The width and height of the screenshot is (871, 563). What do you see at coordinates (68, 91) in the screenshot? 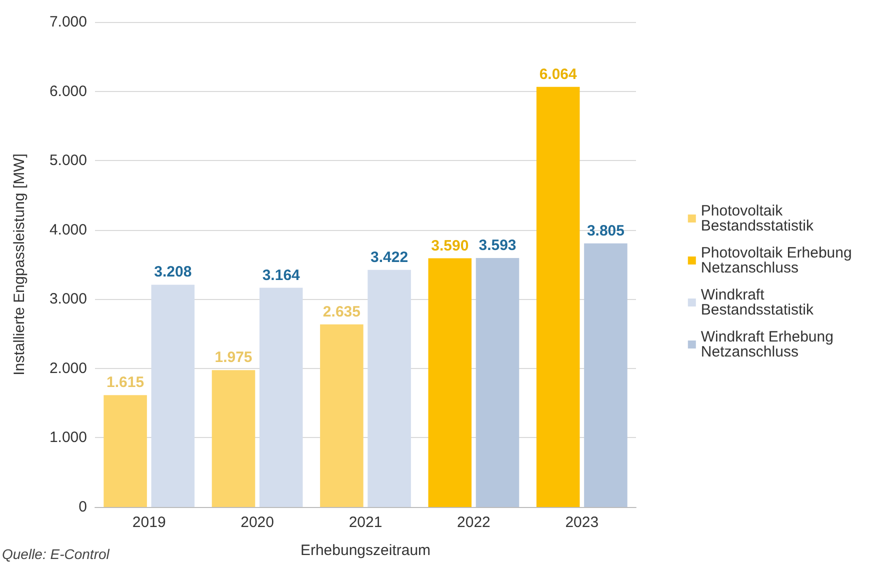
I see `y-tick-label: 6.000` at bounding box center [68, 91].